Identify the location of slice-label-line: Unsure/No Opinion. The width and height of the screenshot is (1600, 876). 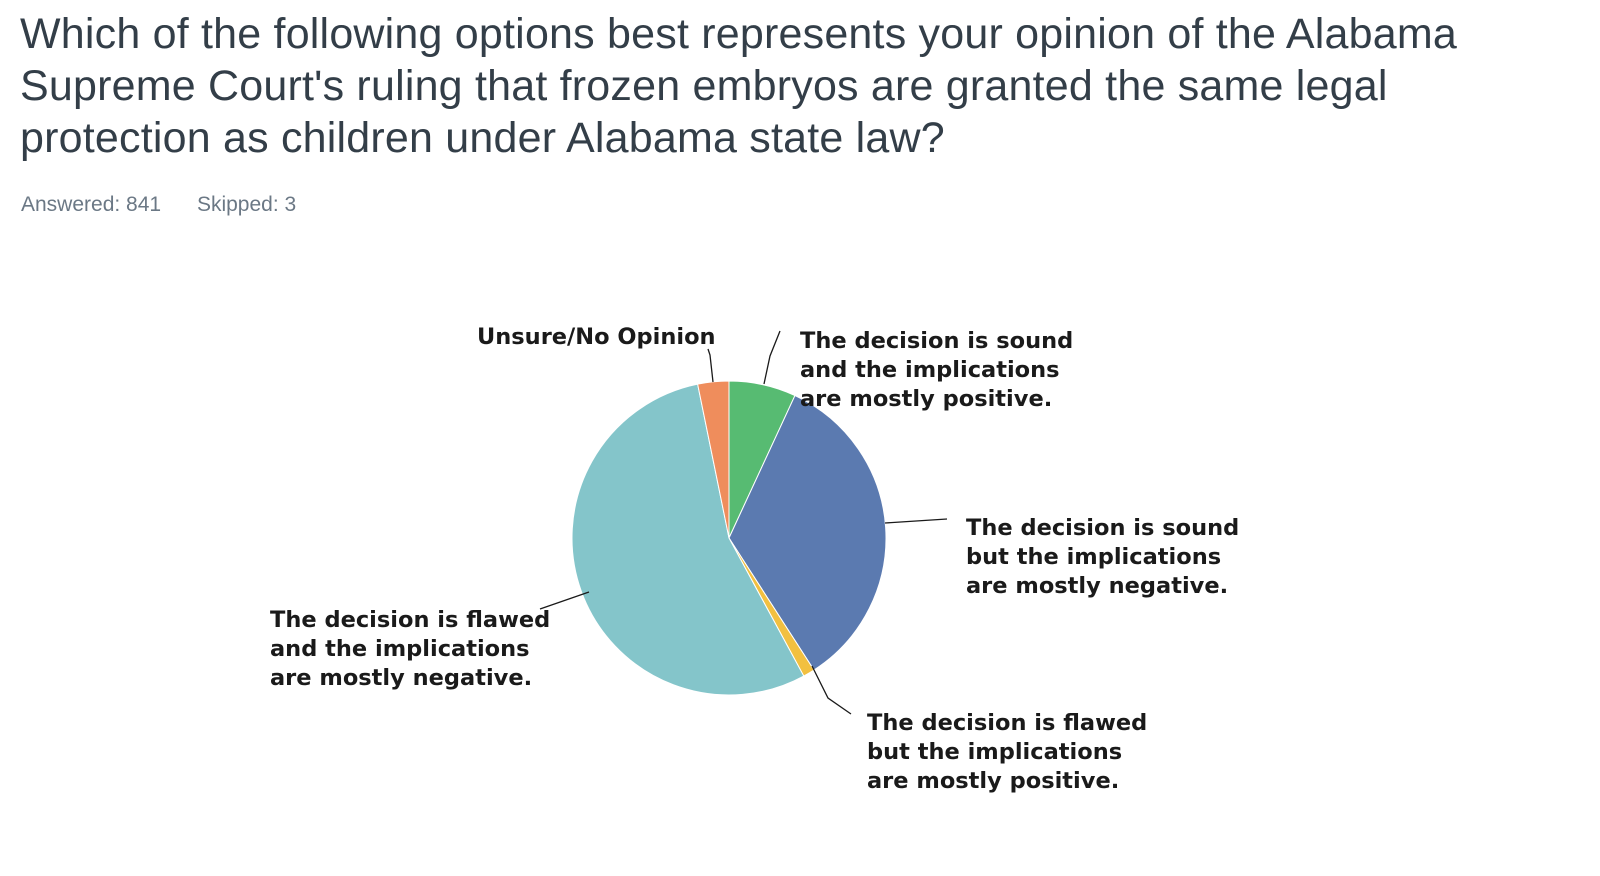
(596, 337).